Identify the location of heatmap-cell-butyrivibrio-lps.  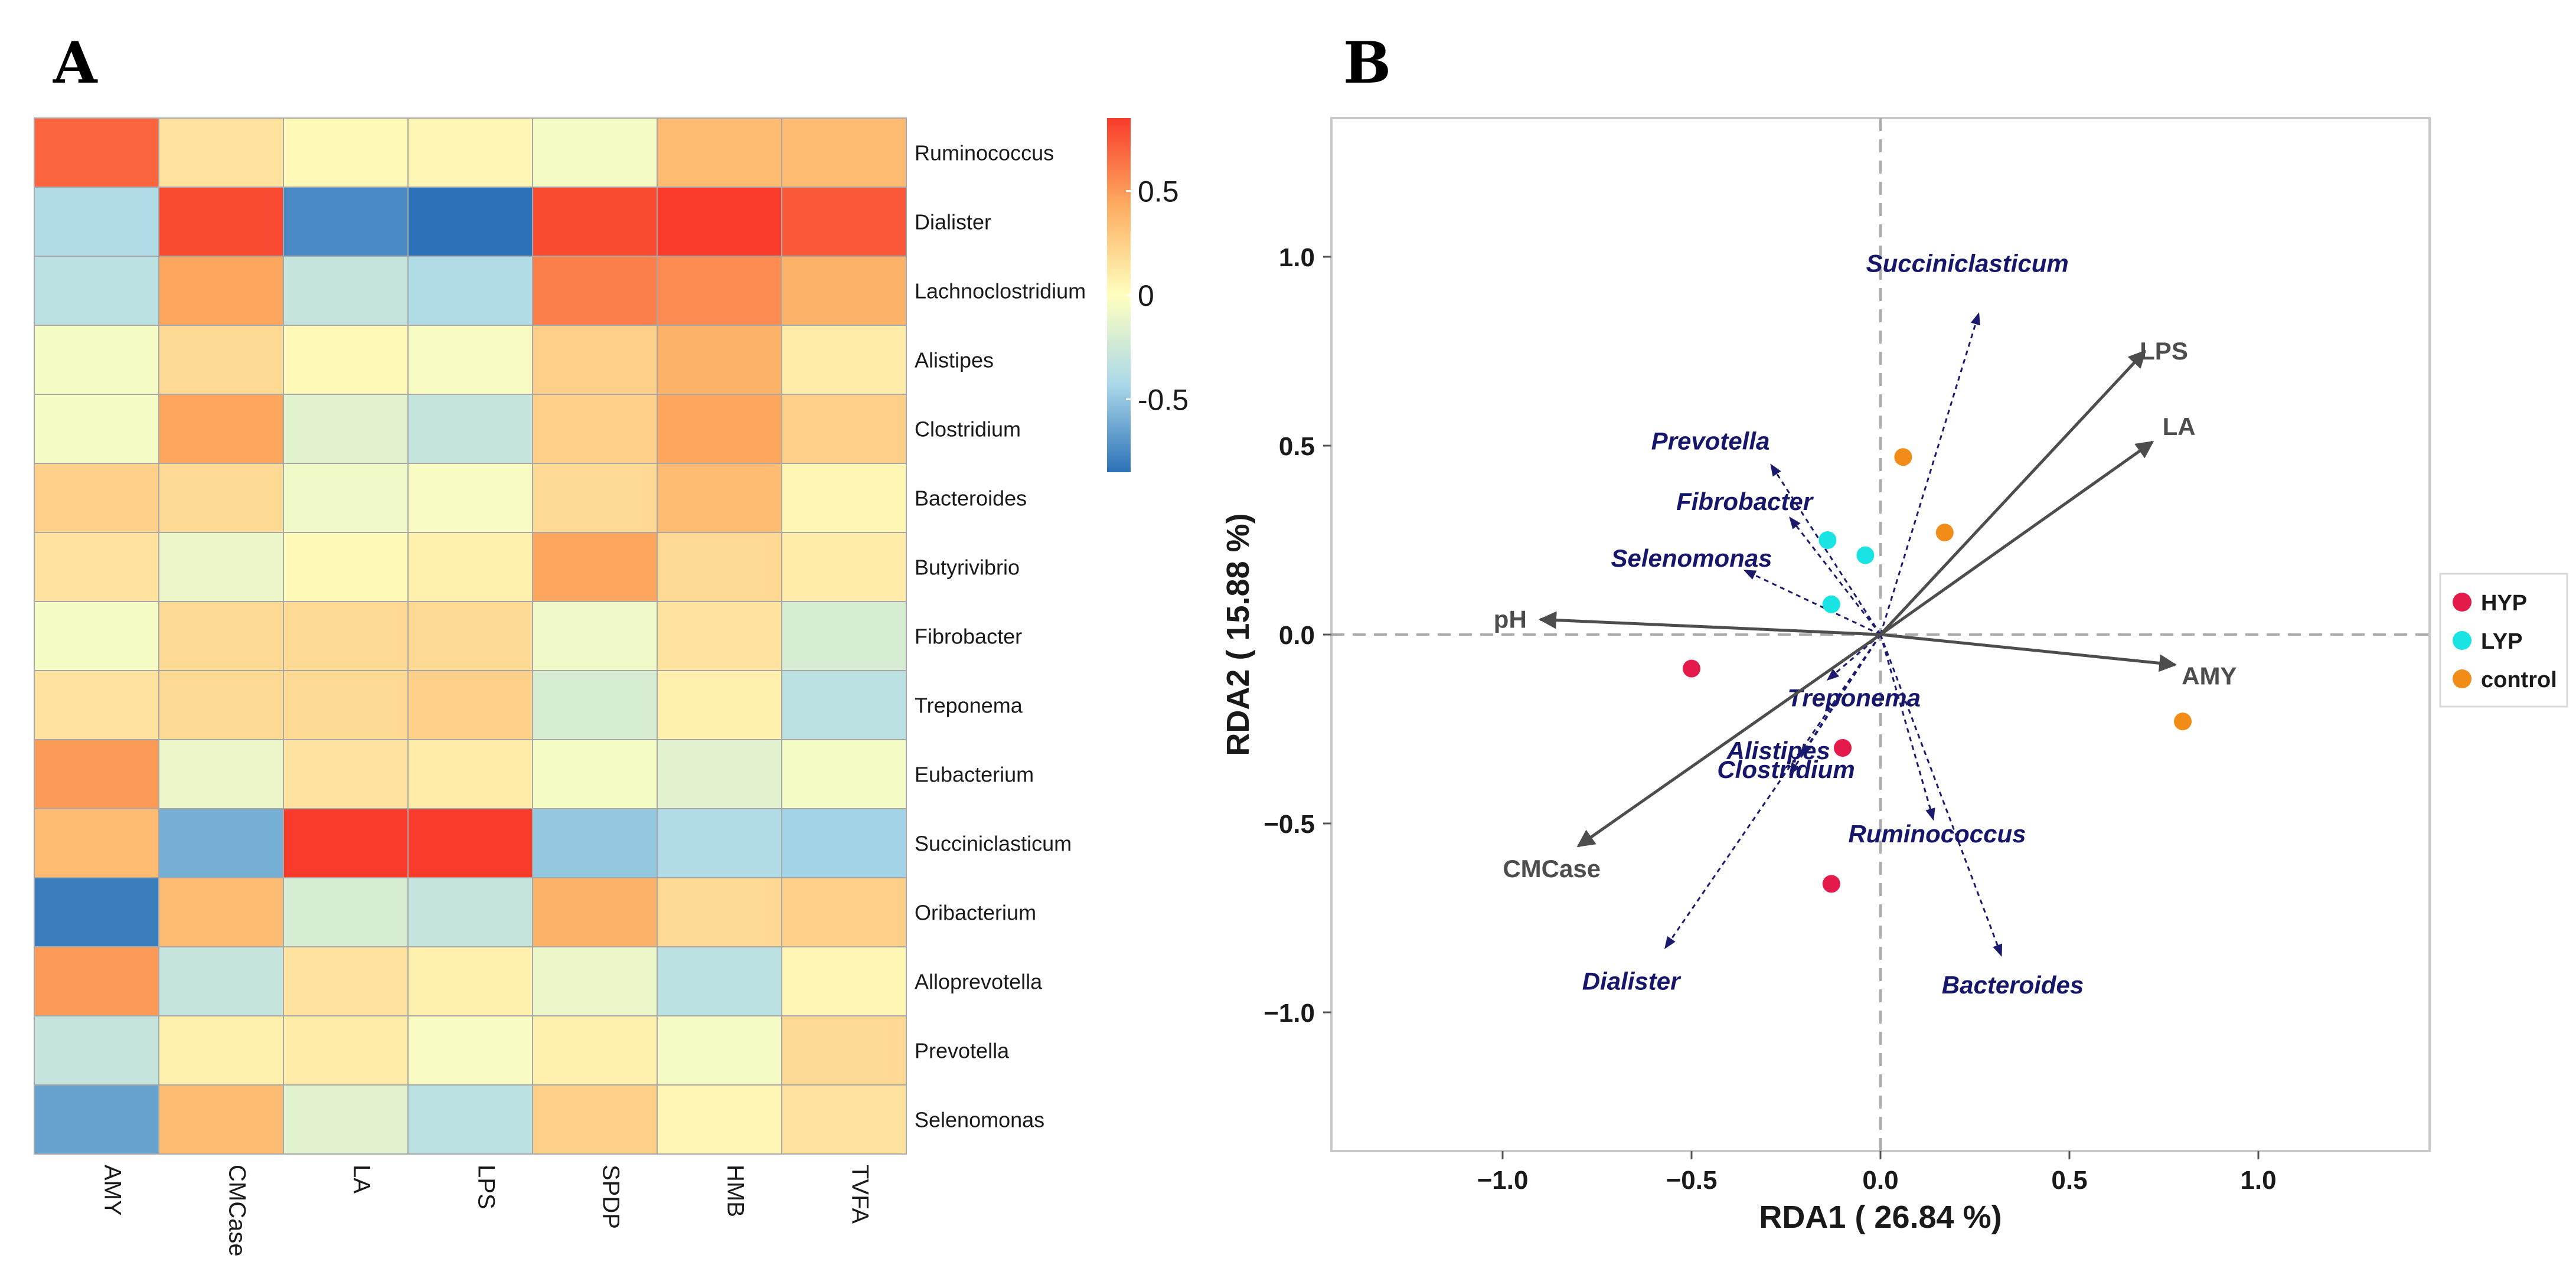
(470, 567).